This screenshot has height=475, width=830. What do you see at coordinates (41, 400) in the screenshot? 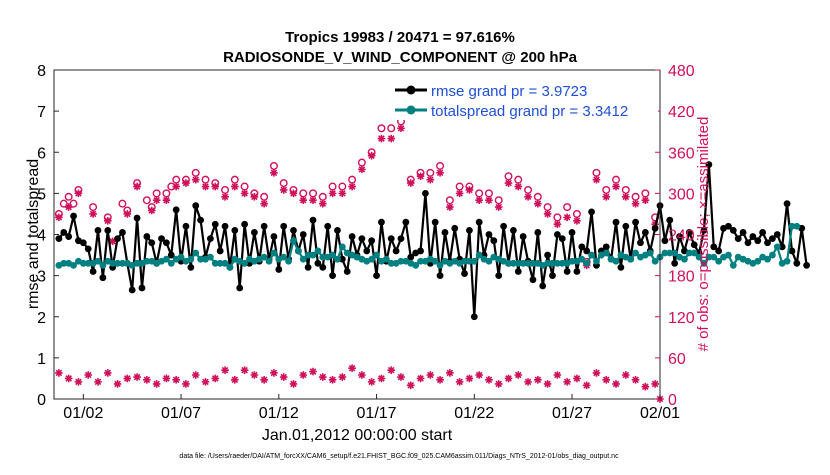
I see `y-left-tick-label: 0` at bounding box center [41, 400].